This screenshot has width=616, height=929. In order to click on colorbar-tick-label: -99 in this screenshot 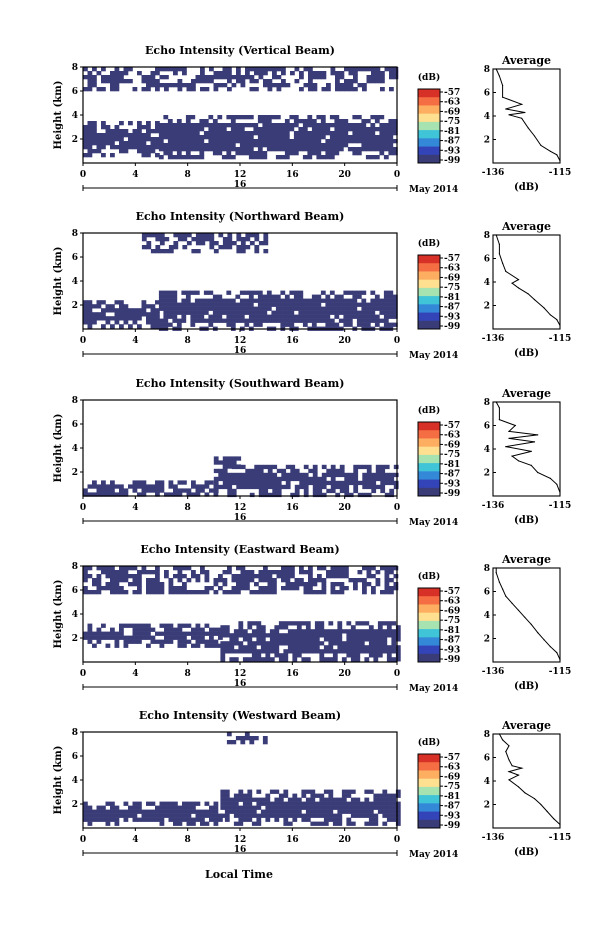, I will do `click(452, 826)`.